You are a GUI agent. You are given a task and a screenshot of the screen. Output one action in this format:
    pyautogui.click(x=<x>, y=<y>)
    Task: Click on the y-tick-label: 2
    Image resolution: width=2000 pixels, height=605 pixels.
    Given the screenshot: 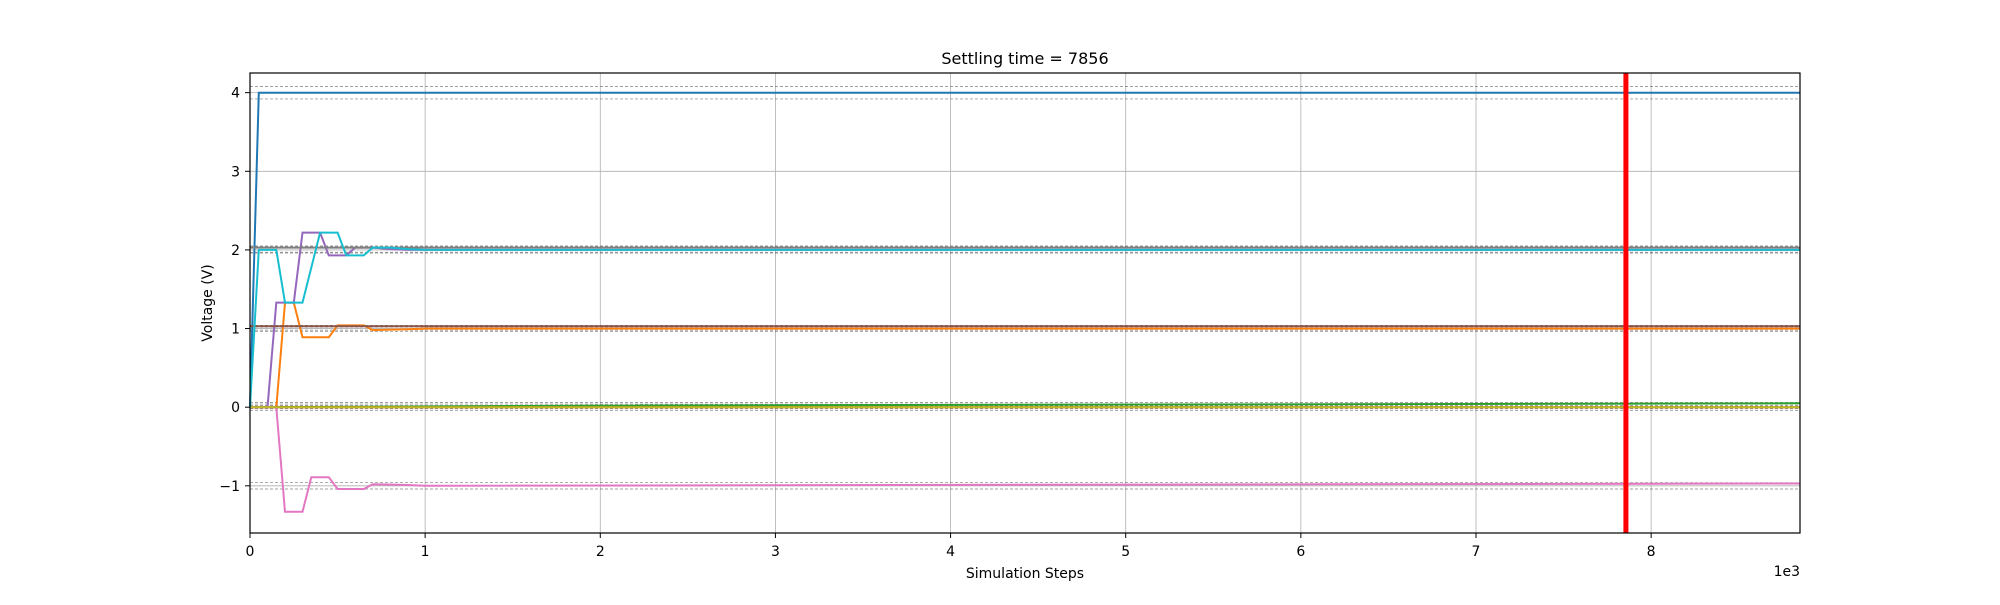 What is the action you would take?
    pyautogui.click(x=235, y=251)
    